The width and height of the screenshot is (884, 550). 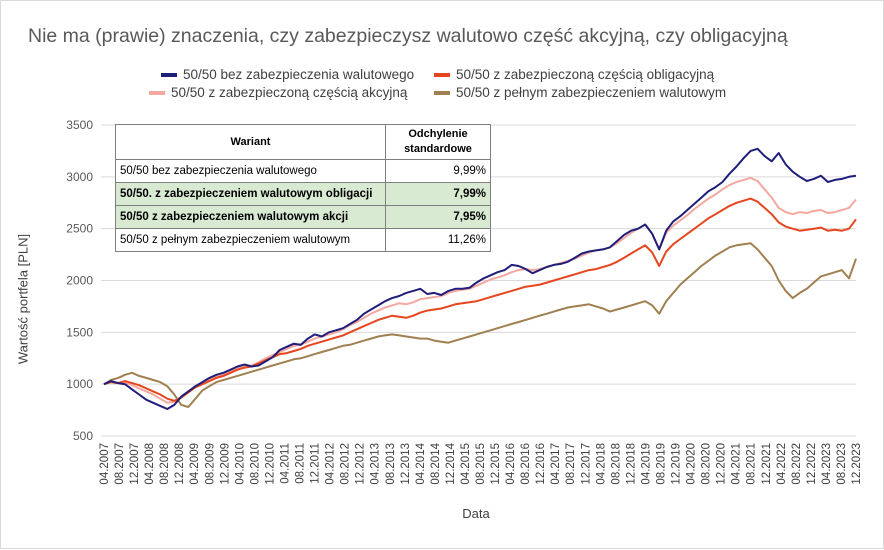 What do you see at coordinates (782, 464) in the screenshot?
I see `x-tick-label: 04.2022` at bounding box center [782, 464].